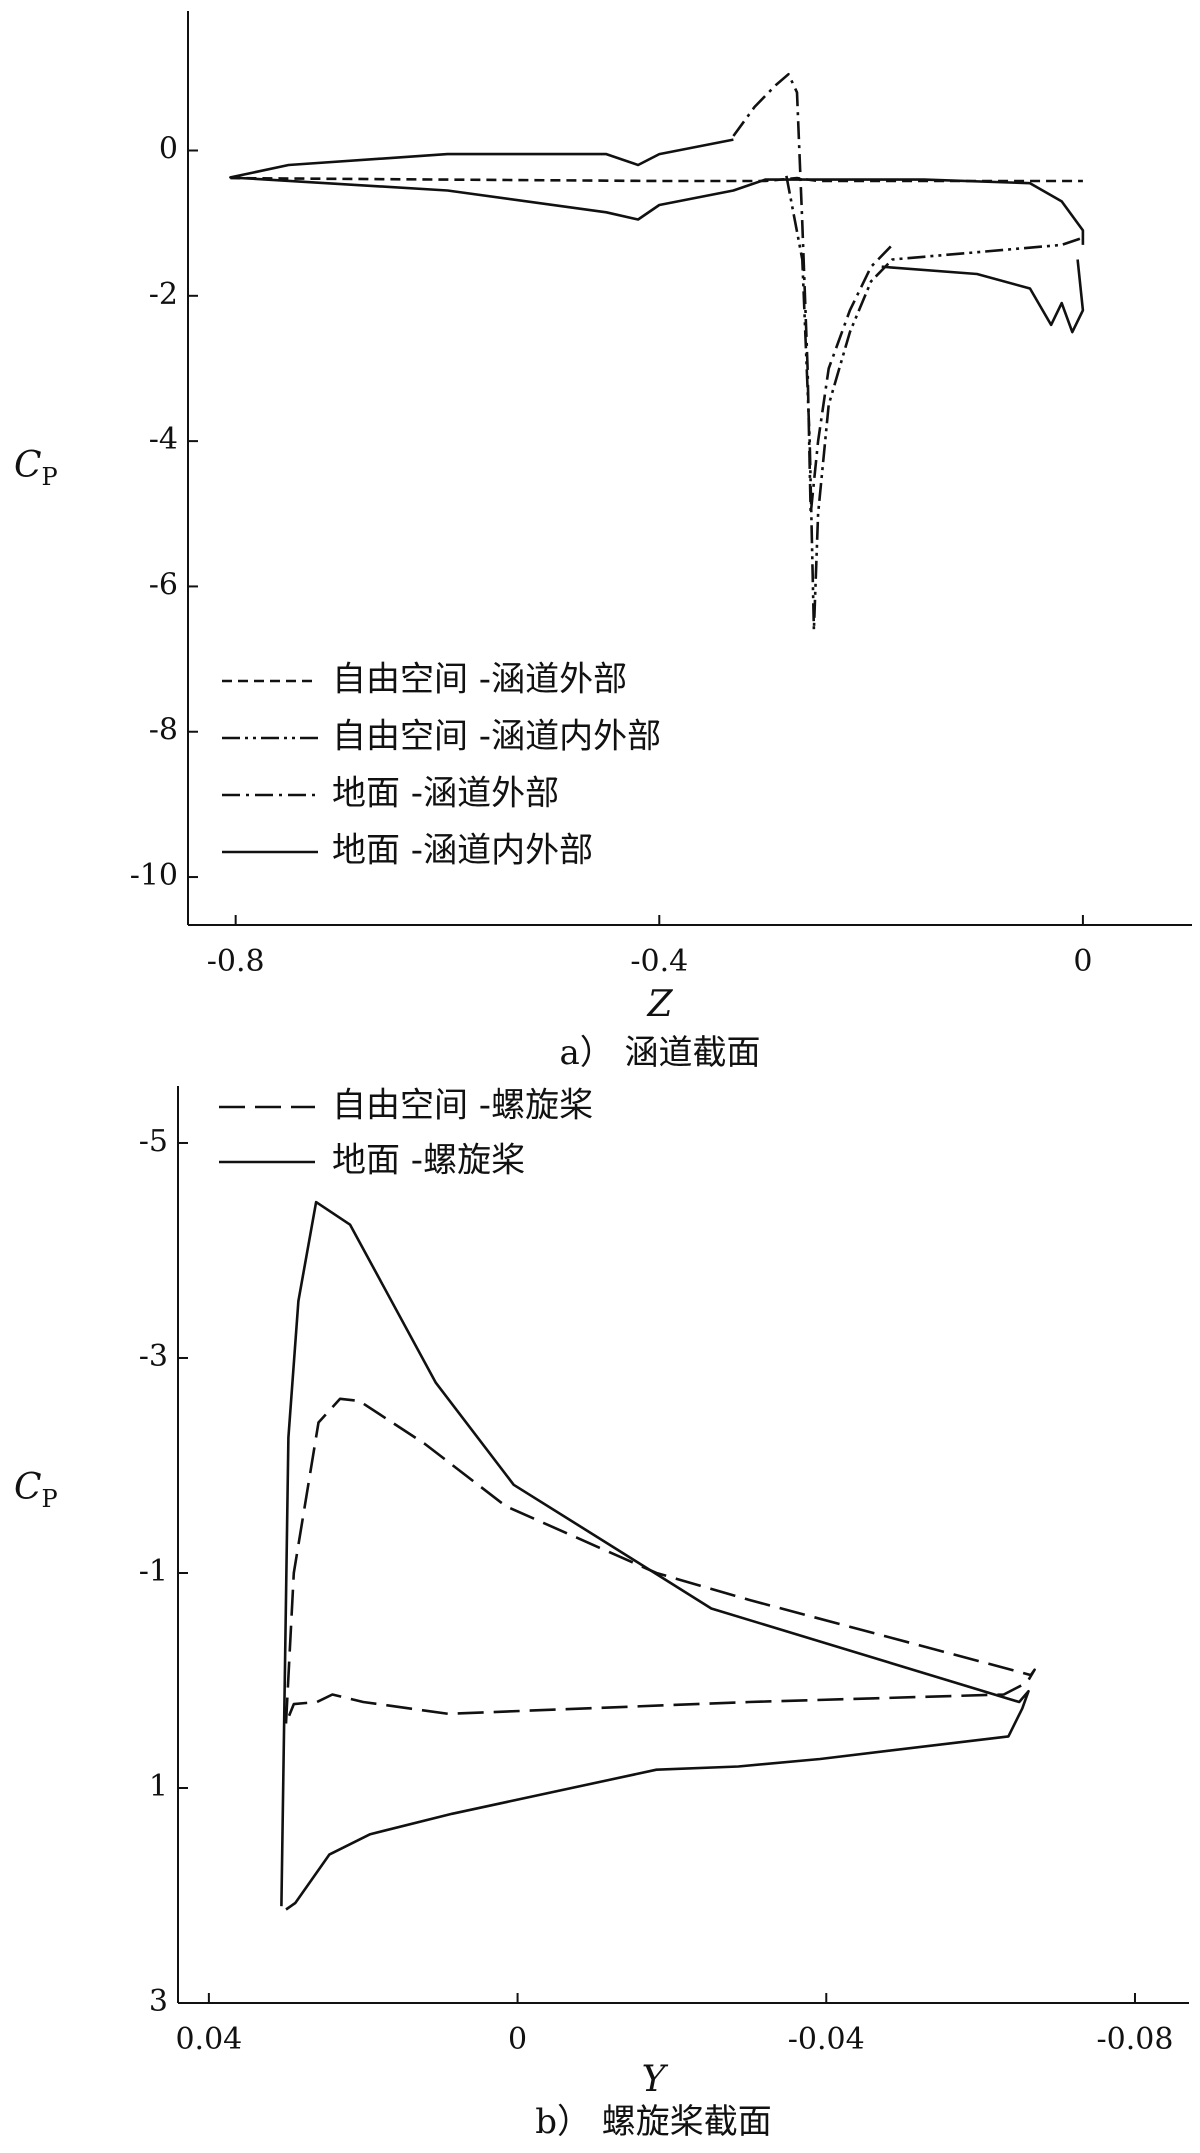  Describe the element at coordinates (653, 2122) in the screenshot. I see `caption: b） 螺旋桨截面` at that location.